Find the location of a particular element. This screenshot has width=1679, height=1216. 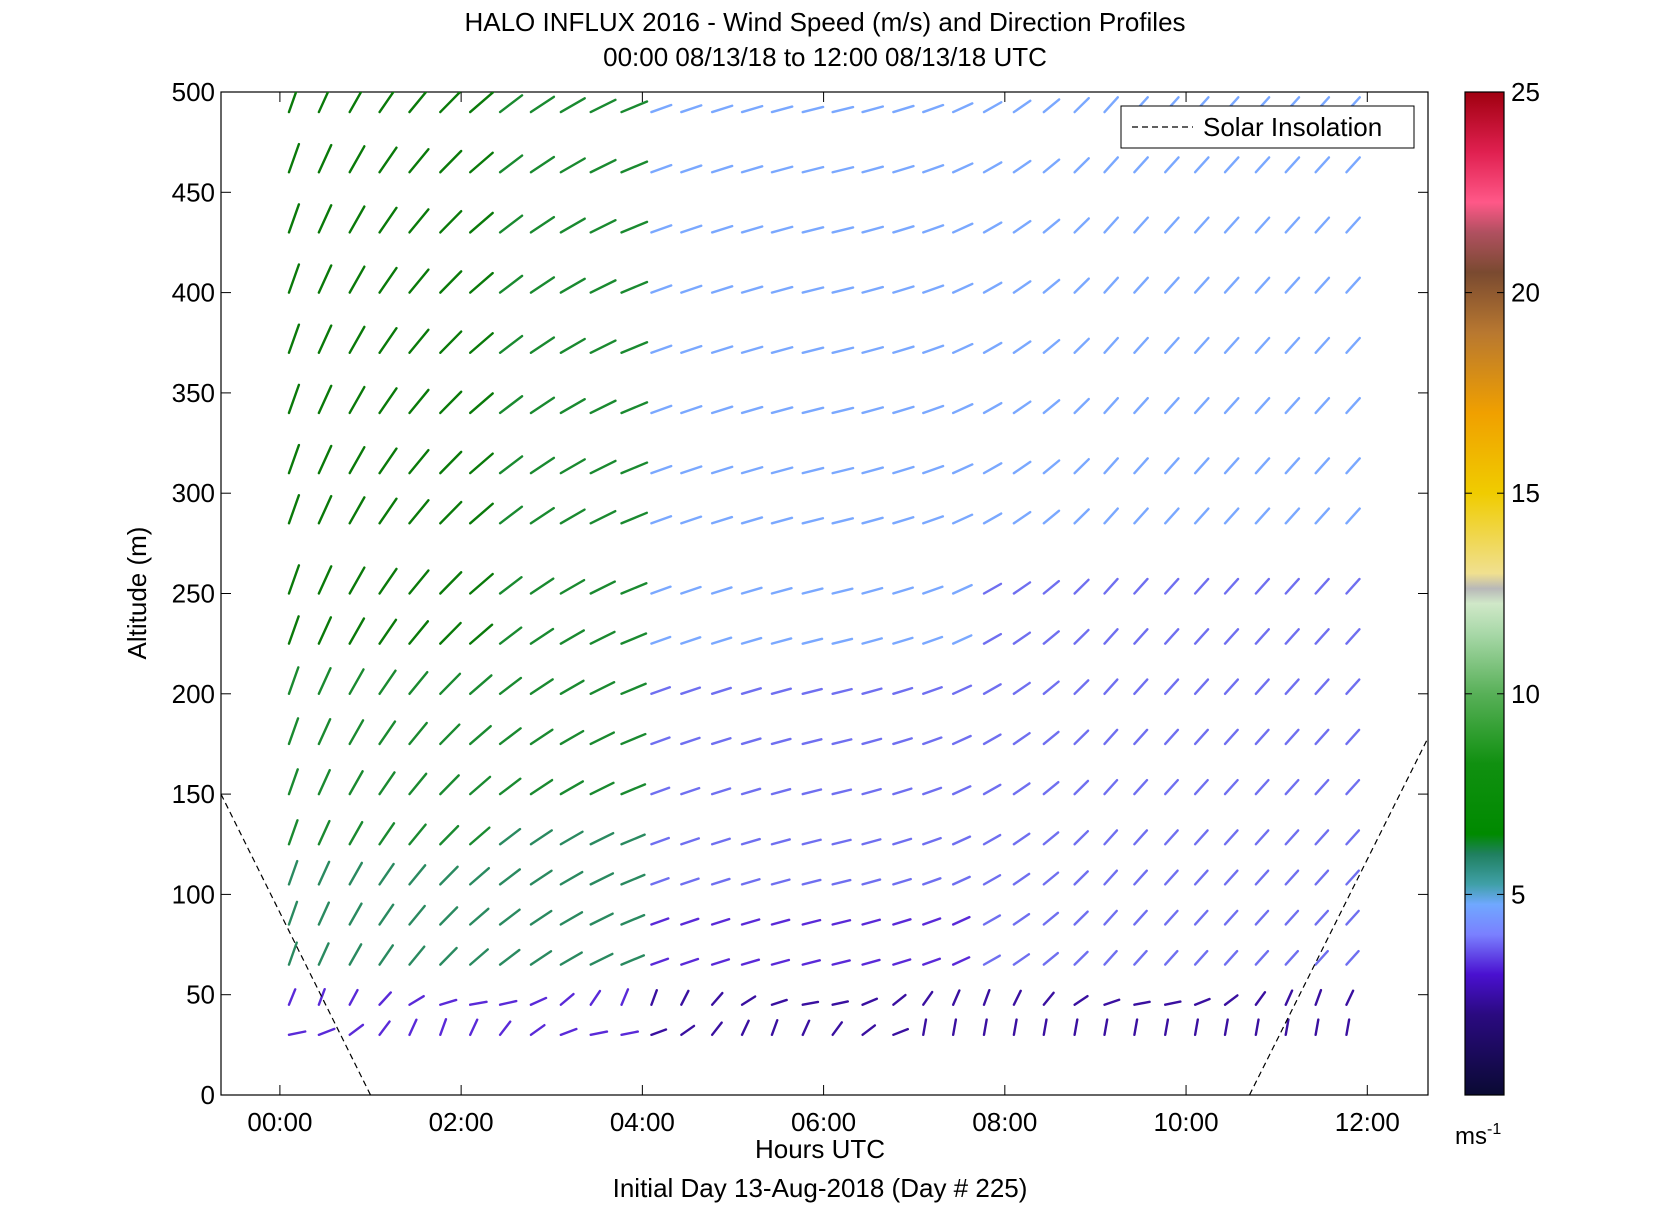

y-tick-label: 100 is located at coordinates (193, 894).